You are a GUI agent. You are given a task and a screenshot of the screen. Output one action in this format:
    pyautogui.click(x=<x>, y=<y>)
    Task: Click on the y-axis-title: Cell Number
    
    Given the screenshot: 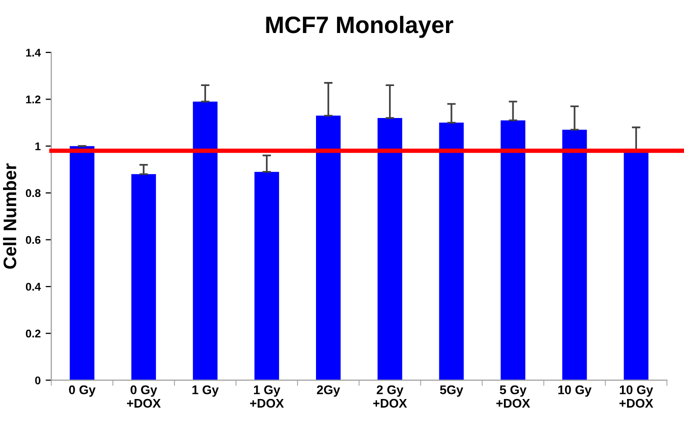 What is the action you would take?
    pyautogui.click(x=9, y=216)
    